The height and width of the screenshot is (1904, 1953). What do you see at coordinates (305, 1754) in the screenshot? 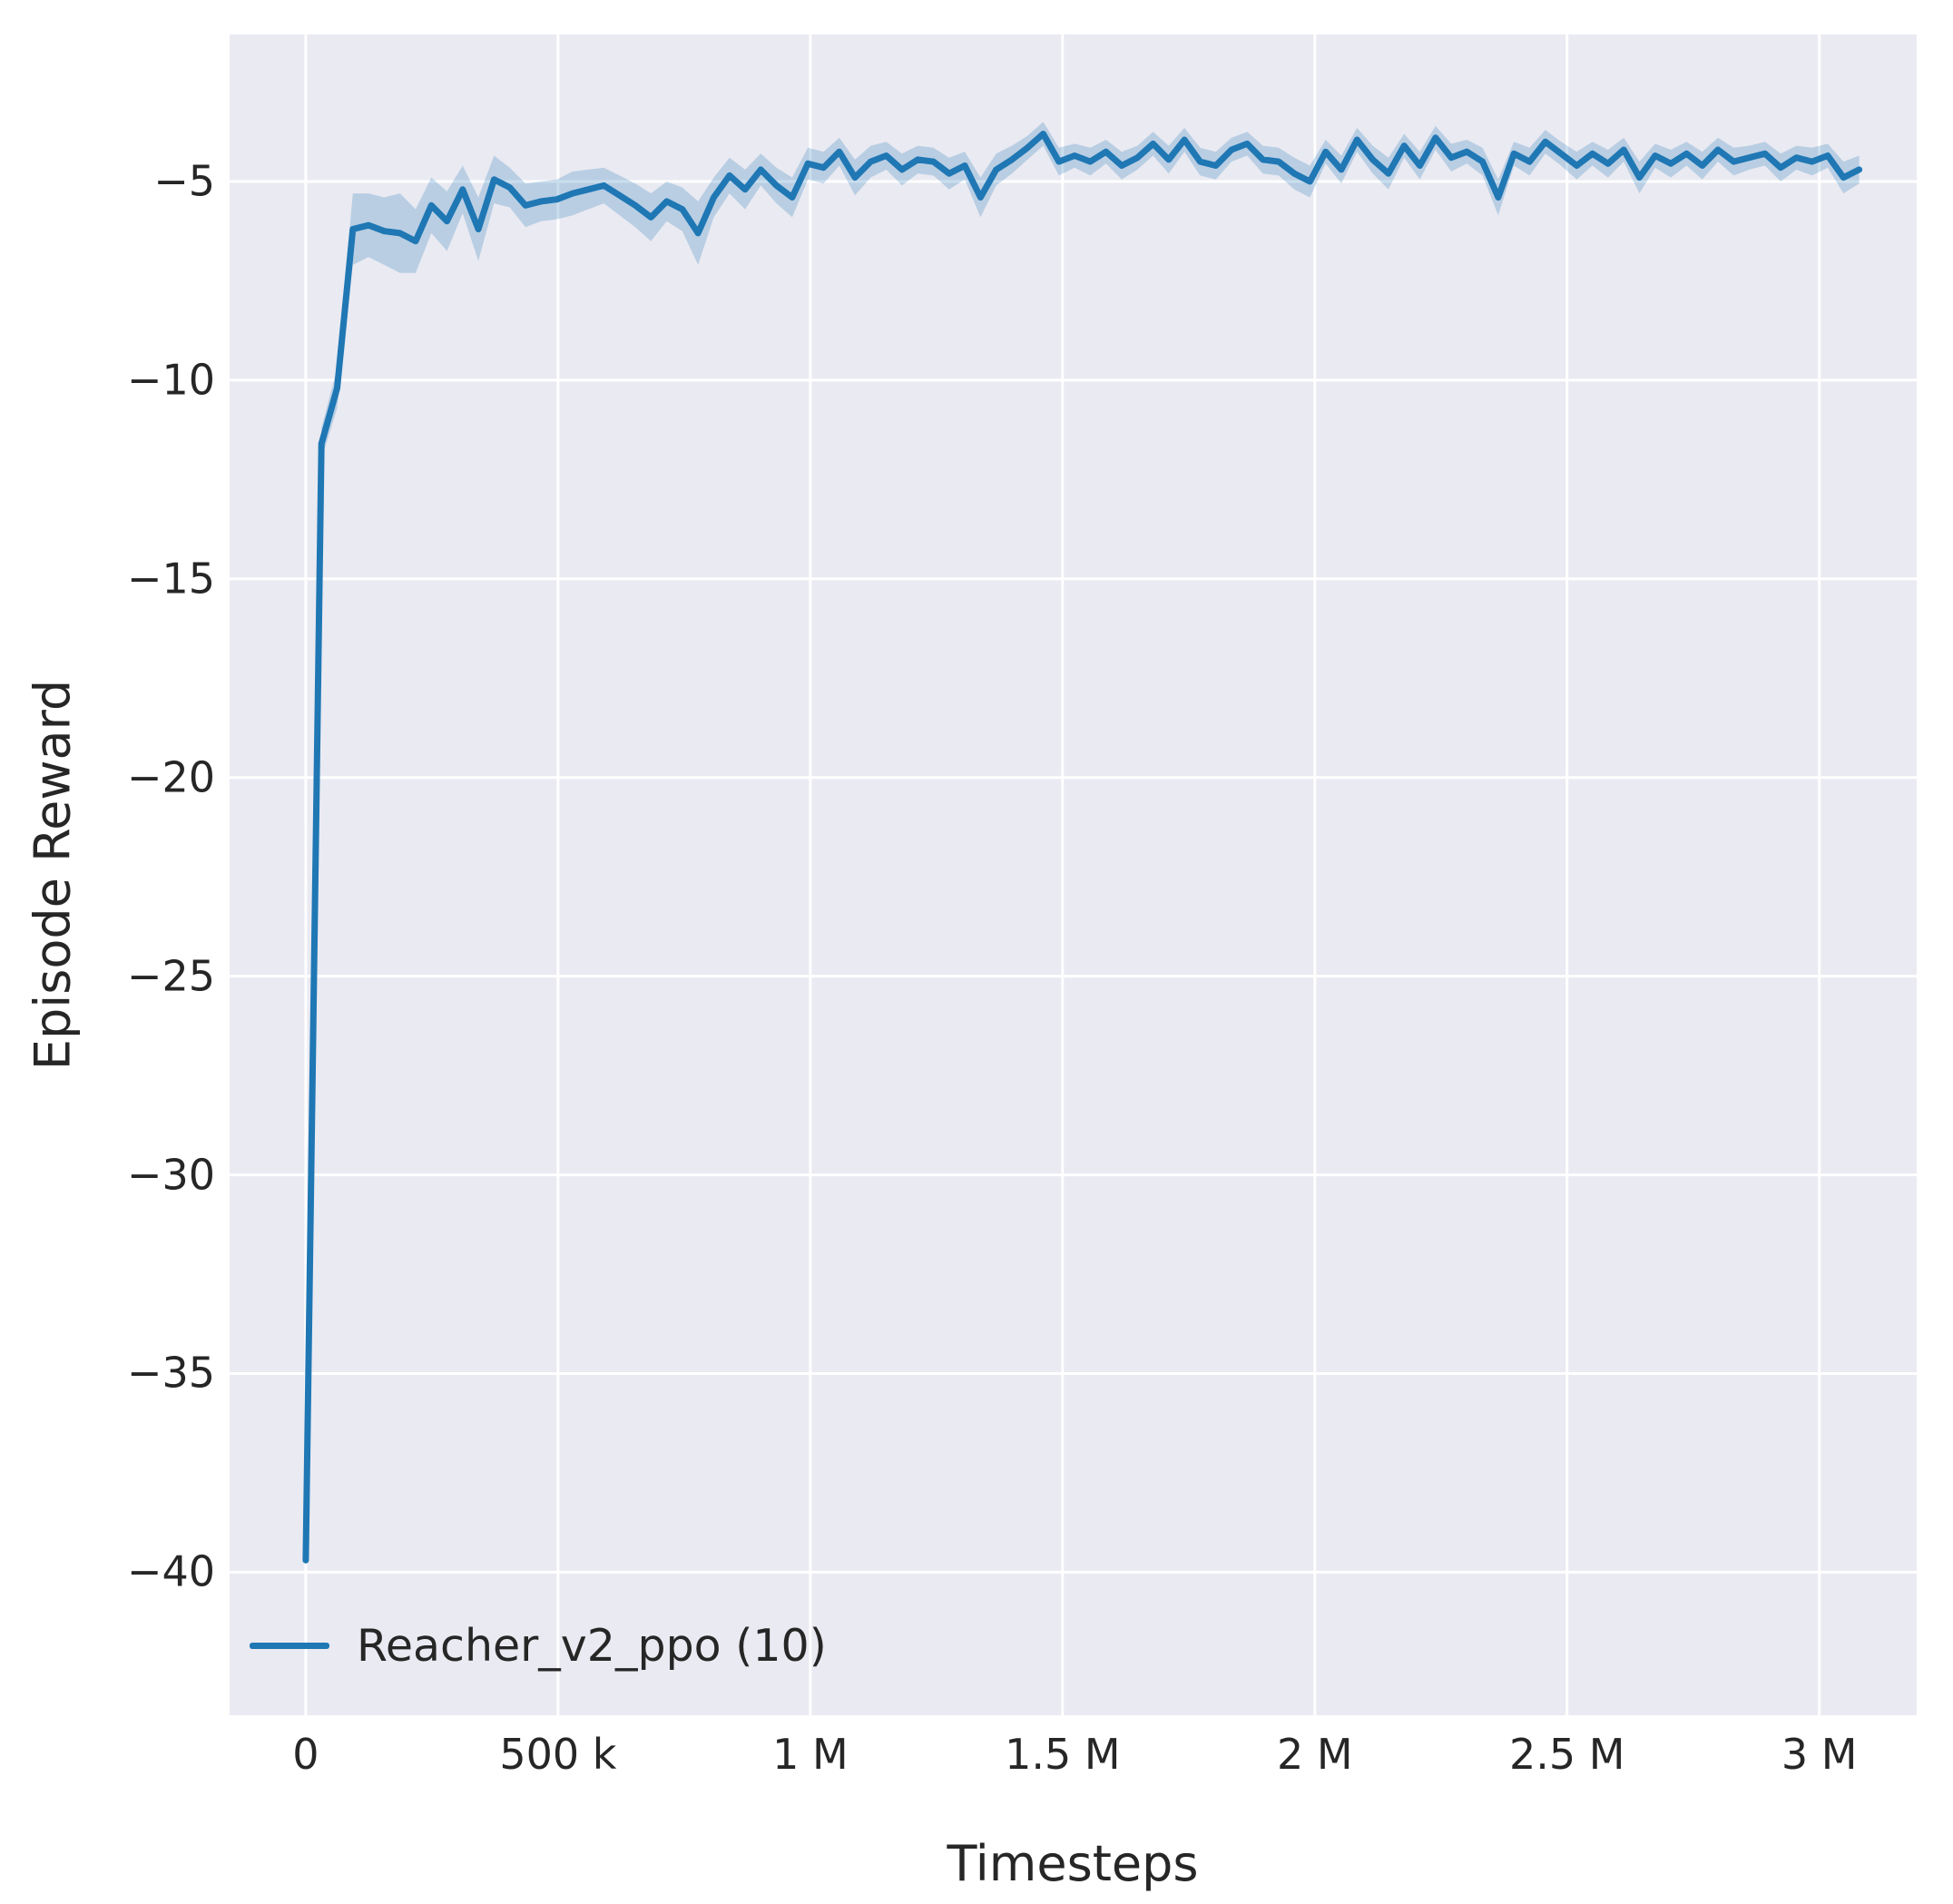
I see `x-tick-label: 0` at bounding box center [305, 1754].